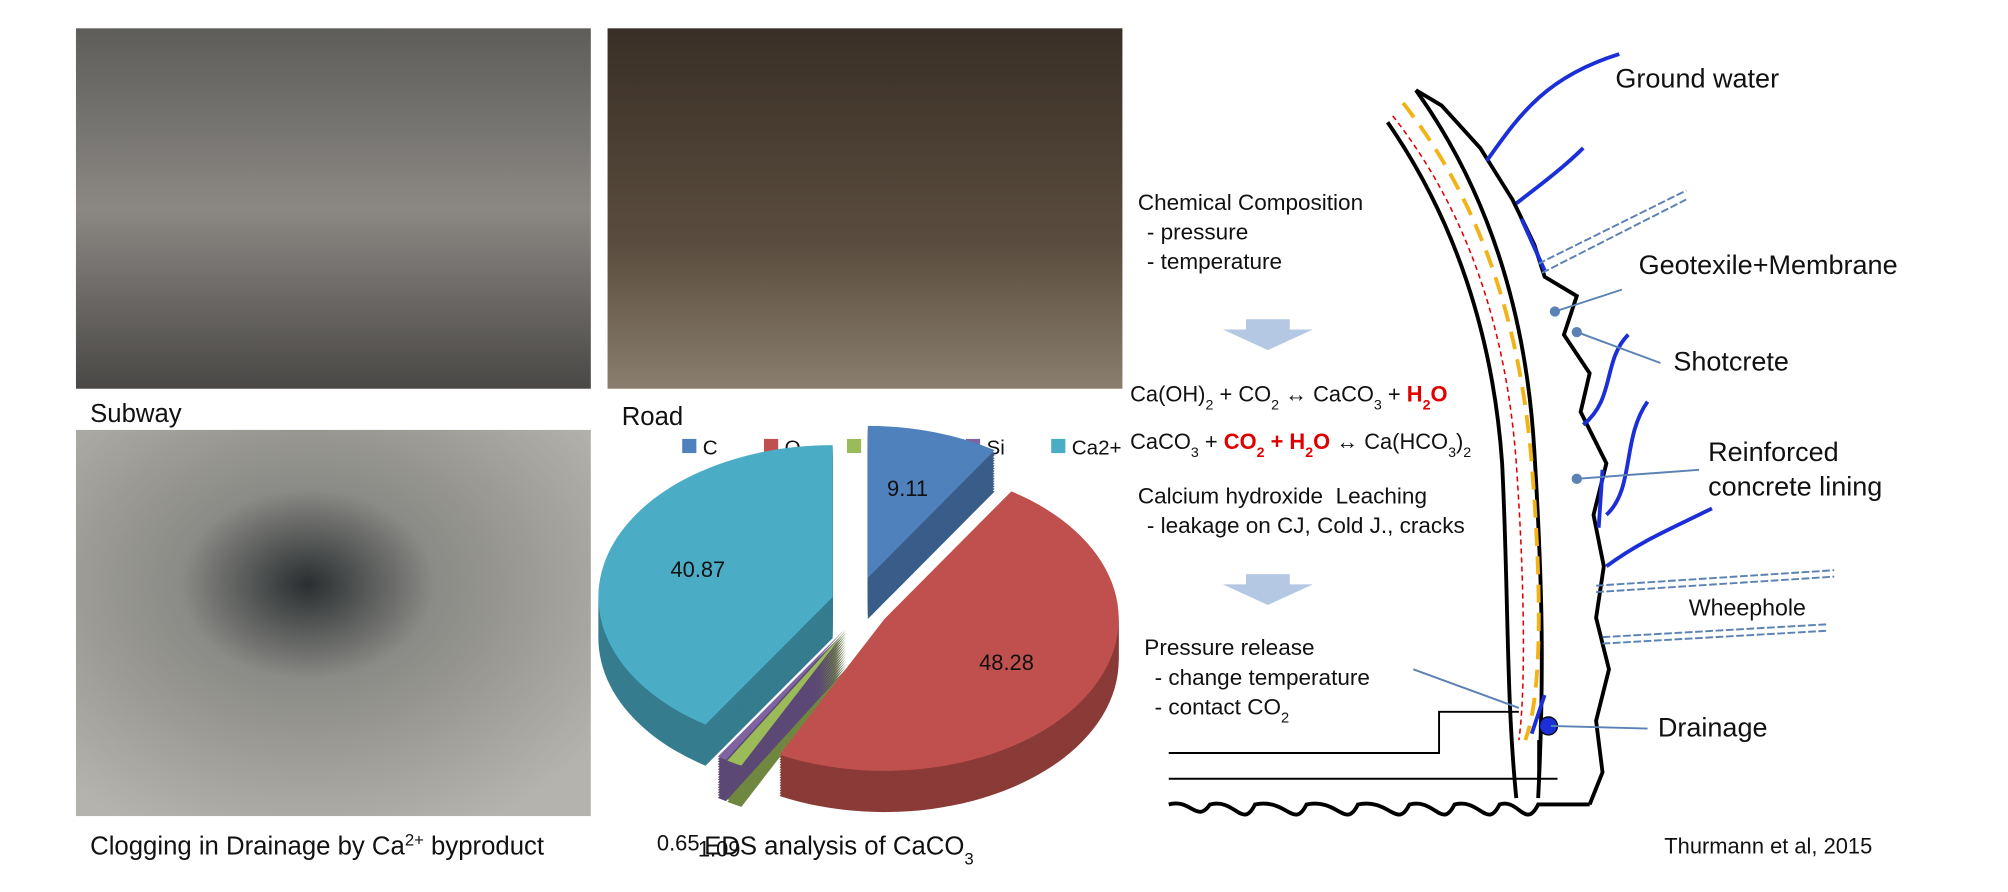  I want to click on geotextile, so click(1458, 428).